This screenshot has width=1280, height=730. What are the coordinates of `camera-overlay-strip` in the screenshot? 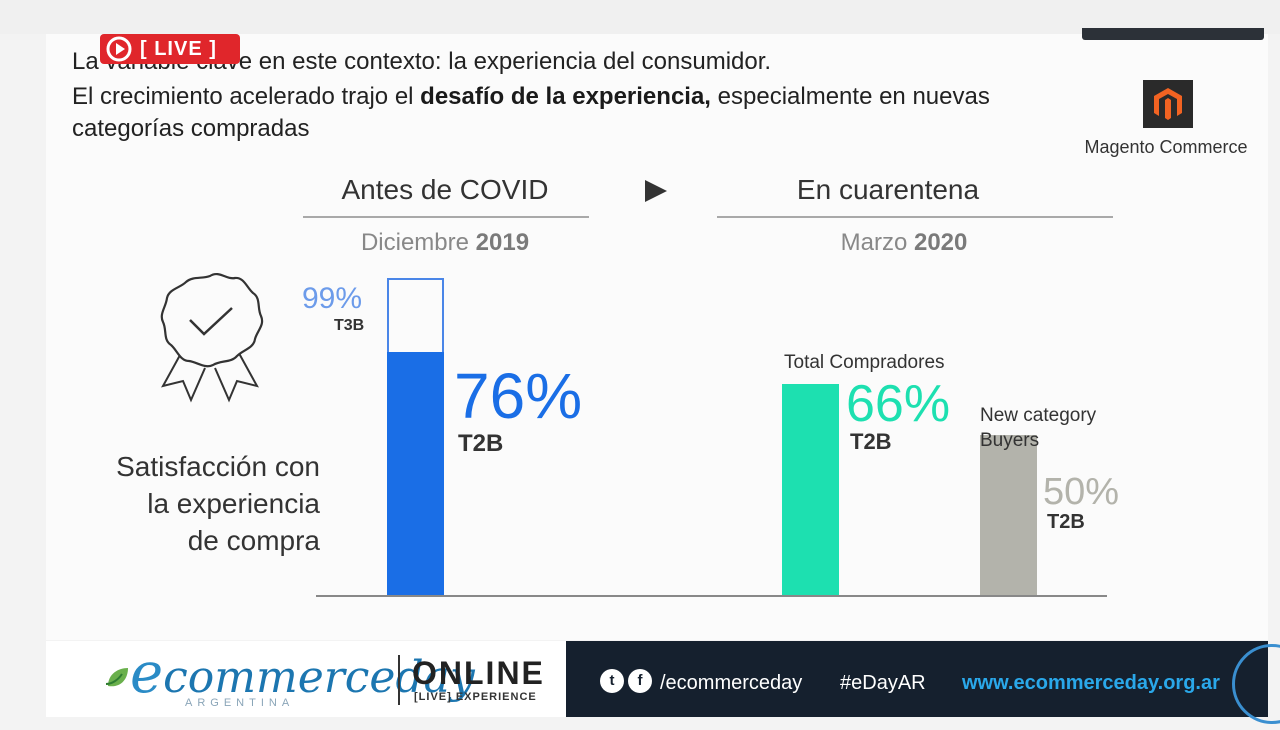 It's located at (1173, 34).